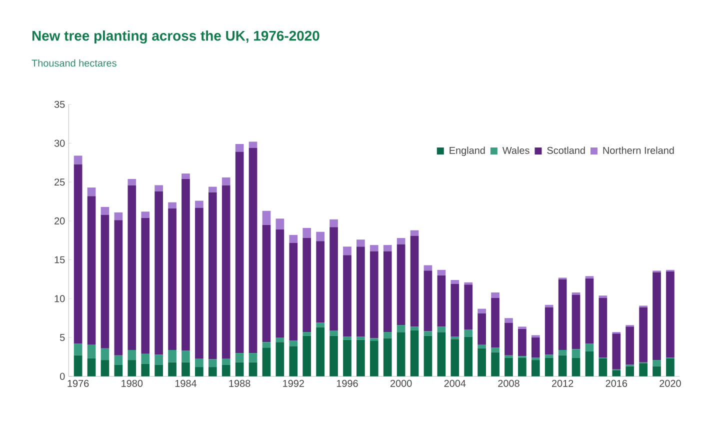 The image size is (703, 423). I want to click on legend-label: England, so click(467, 151).